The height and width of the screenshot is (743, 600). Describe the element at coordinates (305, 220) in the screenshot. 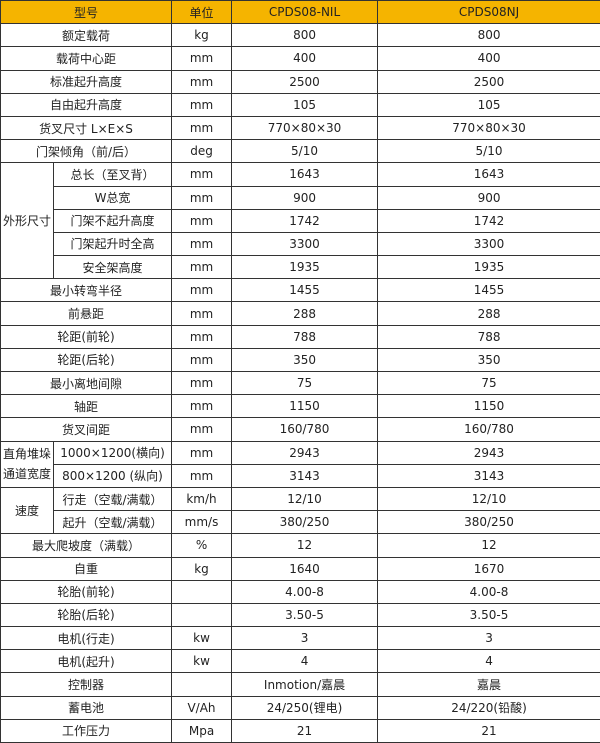

I see `value-model-1: 1742` at that location.